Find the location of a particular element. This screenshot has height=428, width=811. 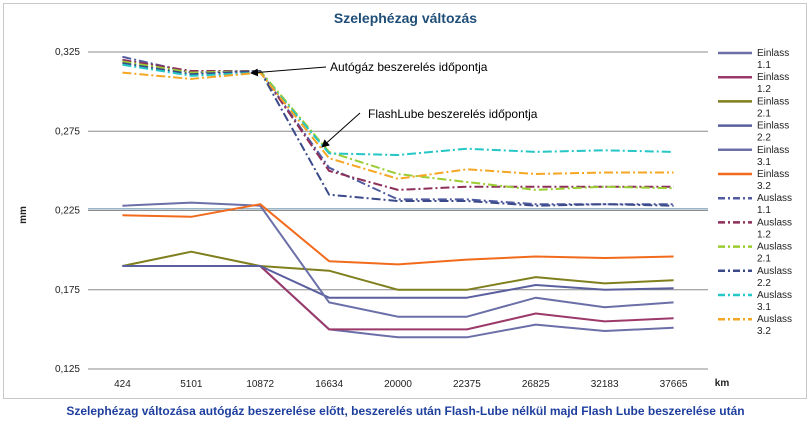

x-tick-label: 22375 is located at coordinates (467, 384).